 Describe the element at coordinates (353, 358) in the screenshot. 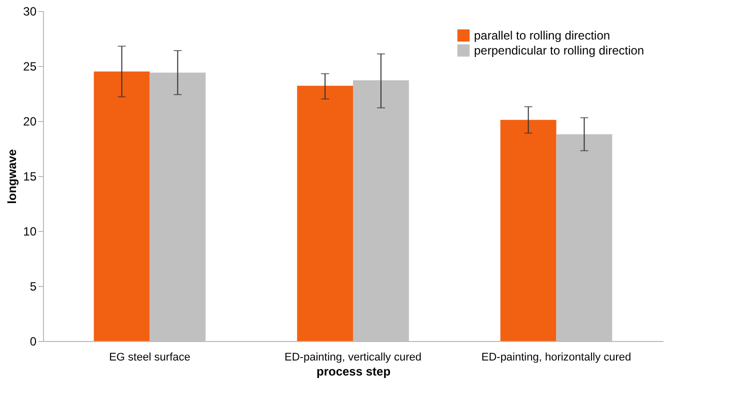

I see `x-tick-label: ED-painting, vertically cured` at that location.